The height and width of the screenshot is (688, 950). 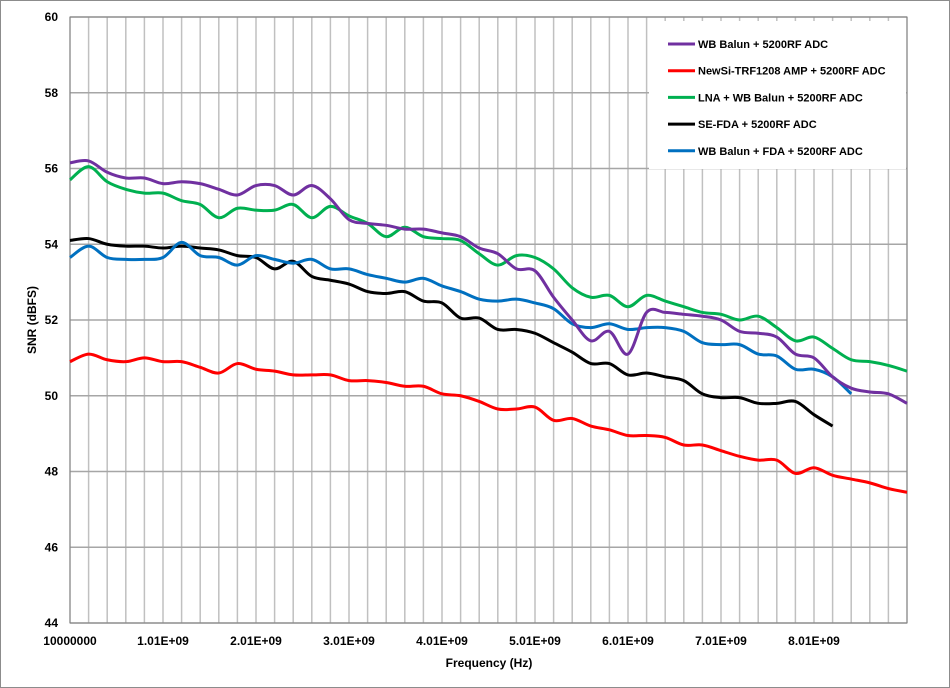 What do you see at coordinates (52, 472) in the screenshot?
I see `y-tick-label: 48` at bounding box center [52, 472].